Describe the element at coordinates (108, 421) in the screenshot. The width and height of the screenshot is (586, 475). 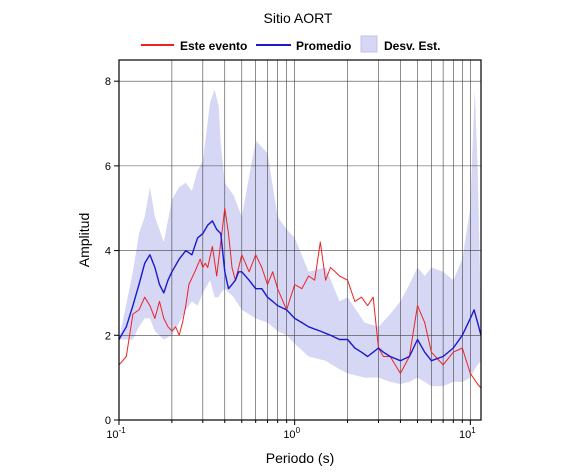
I see `y-tick-label: 0` at that location.